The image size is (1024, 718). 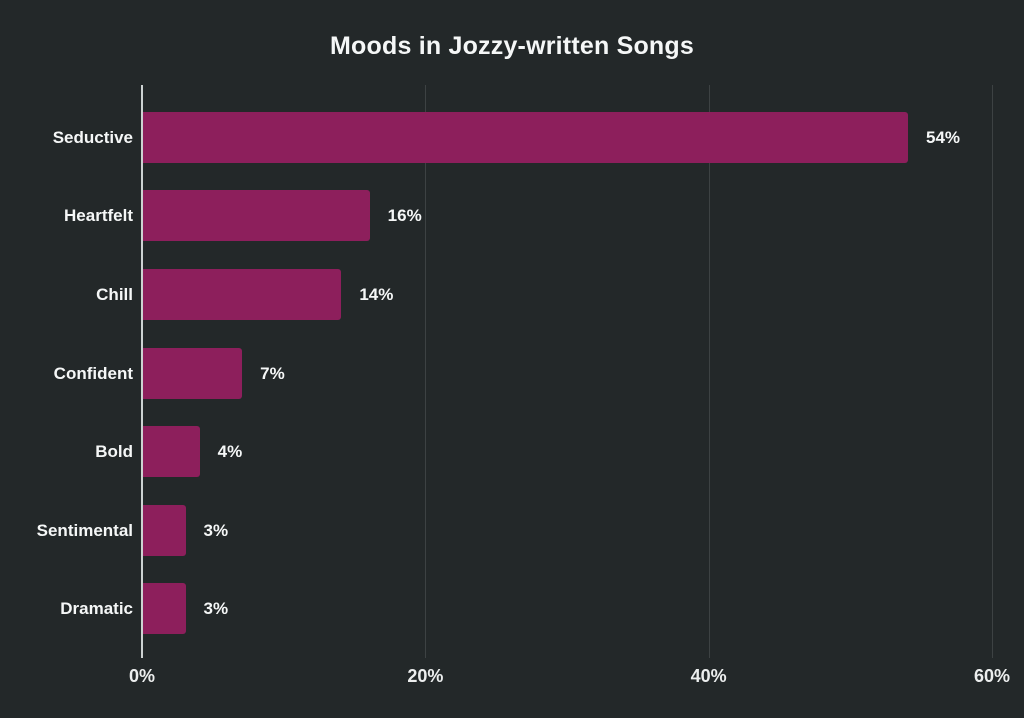 I want to click on value-label: 4%, so click(x=230, y=452).